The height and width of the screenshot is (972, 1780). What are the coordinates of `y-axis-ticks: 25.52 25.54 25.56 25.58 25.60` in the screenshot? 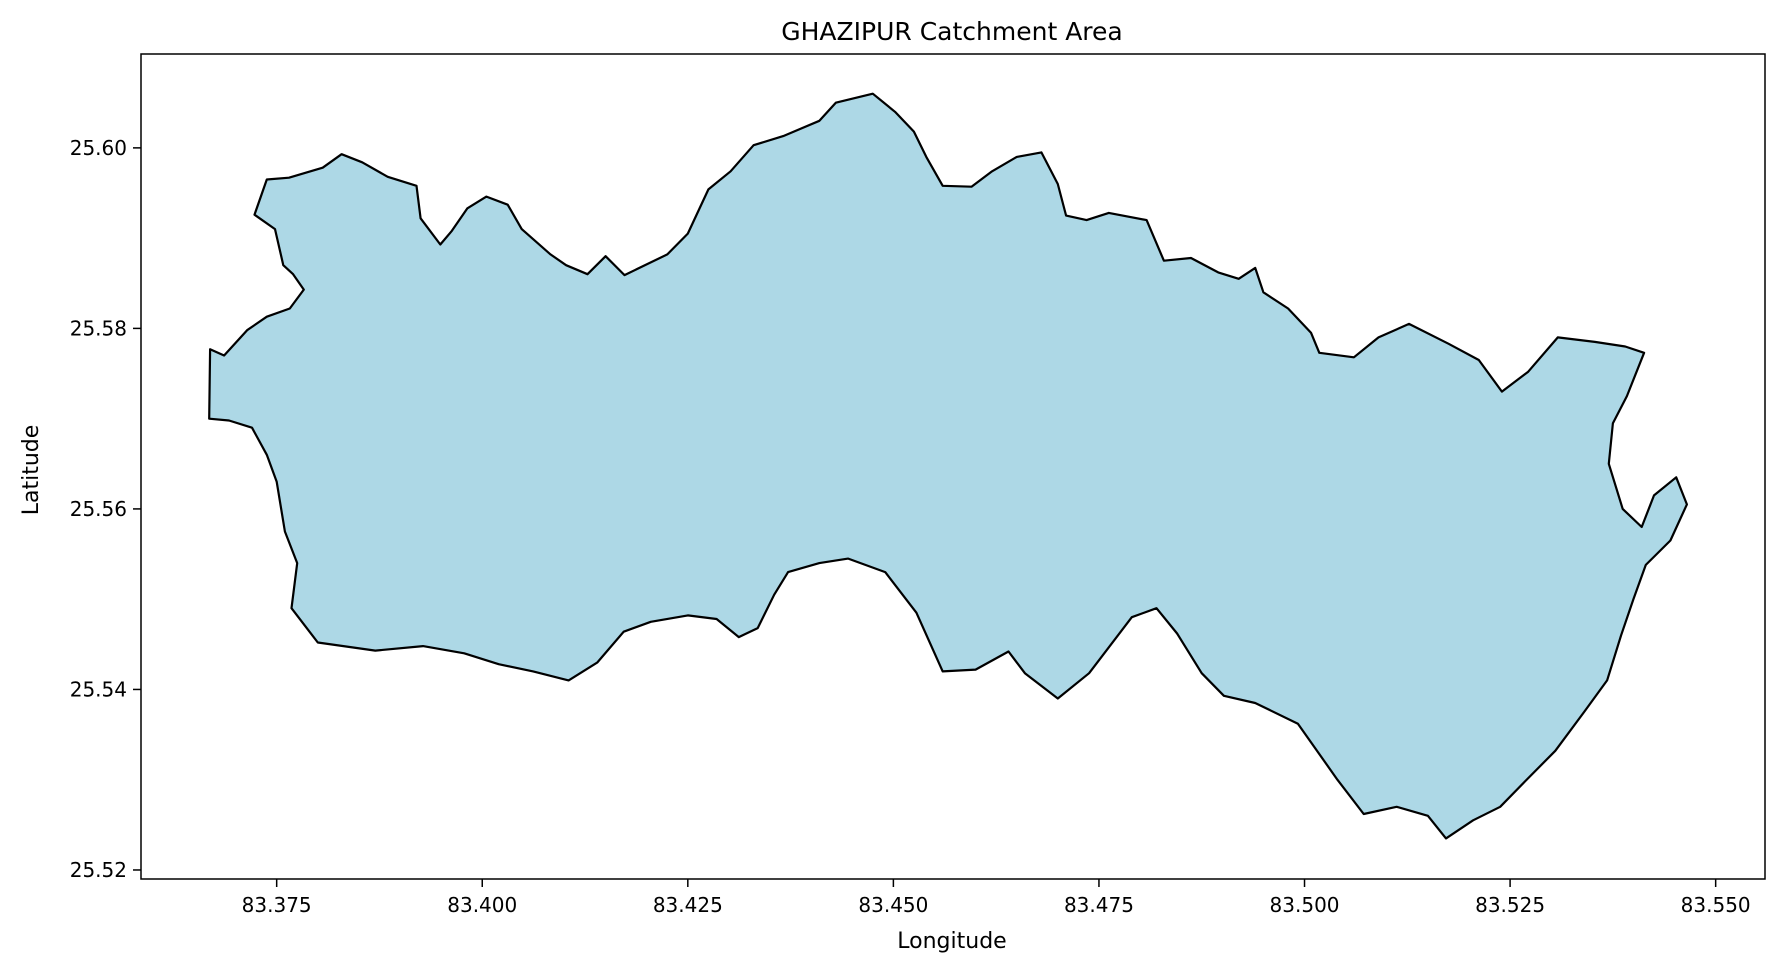 It's located at (105, 509).